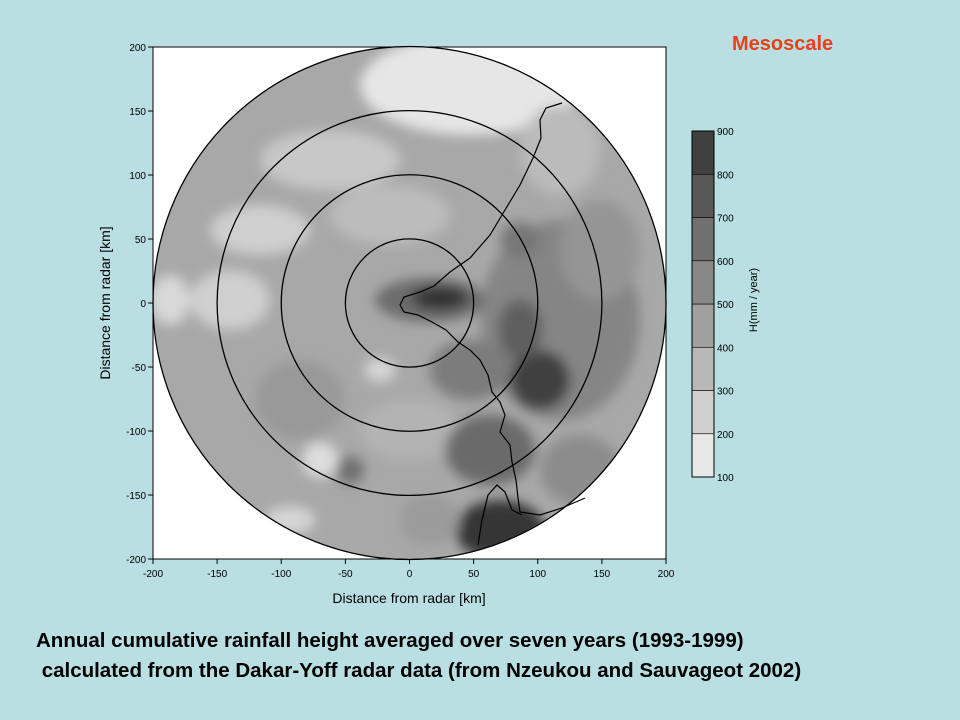  I want to click on x-axis: -200 -150 -100 -50 0 50 100 150 200, so click(409, 569).